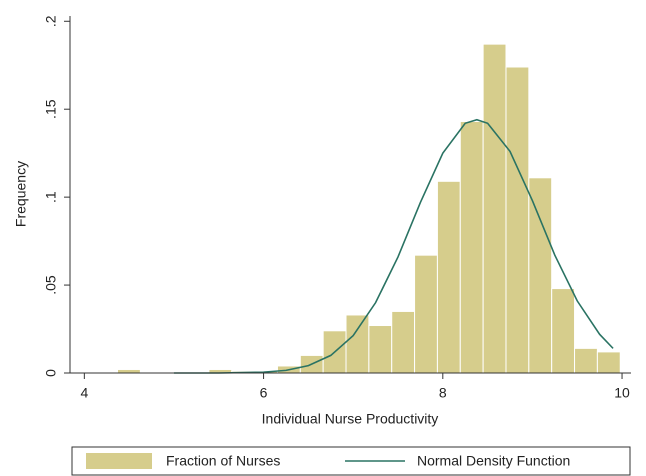  What do you see at coordinates (223, 461) in the screenshot?
I see `legend-label: Fraction of Nurses` at bounding box center [223, 461].